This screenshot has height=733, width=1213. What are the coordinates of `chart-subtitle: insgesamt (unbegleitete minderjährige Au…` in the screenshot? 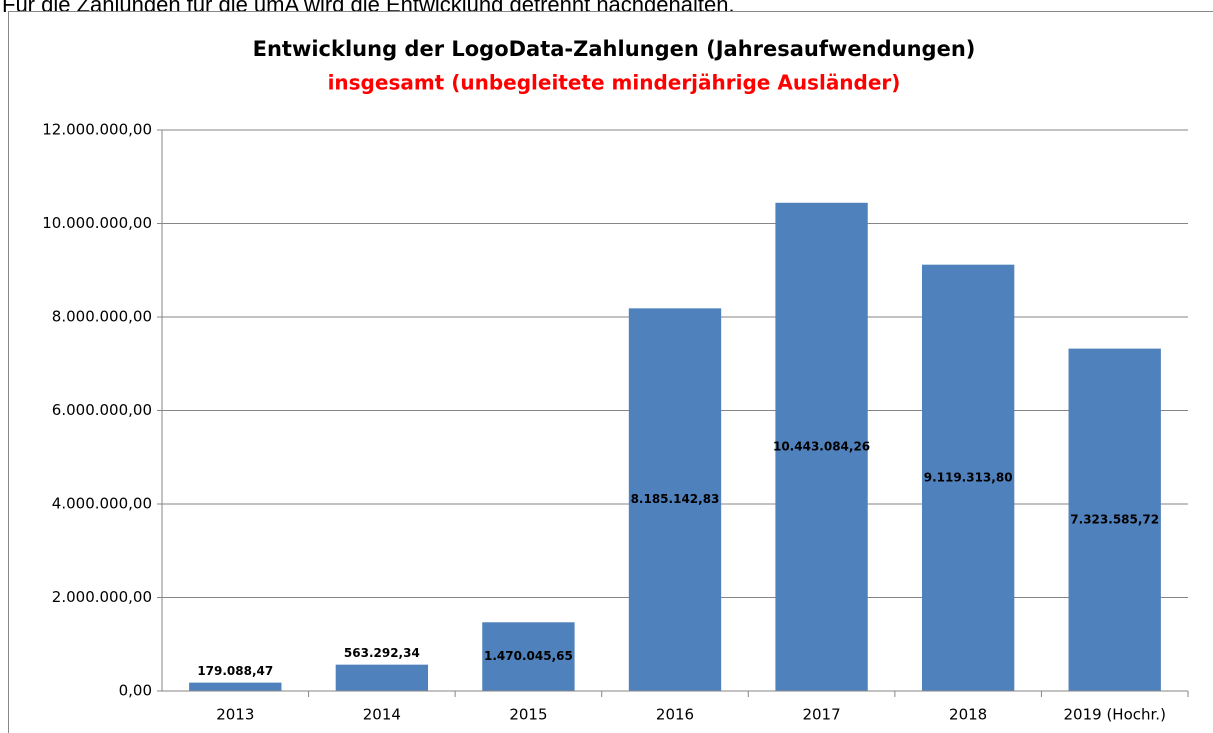 It's located at (614, 83).